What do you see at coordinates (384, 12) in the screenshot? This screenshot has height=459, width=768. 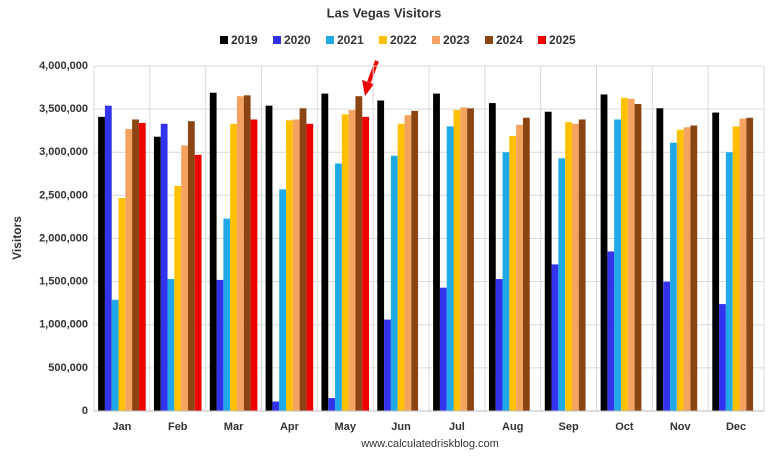 I see `chart-title: Las Vegas Visitors` at bounding box center [384, 12].